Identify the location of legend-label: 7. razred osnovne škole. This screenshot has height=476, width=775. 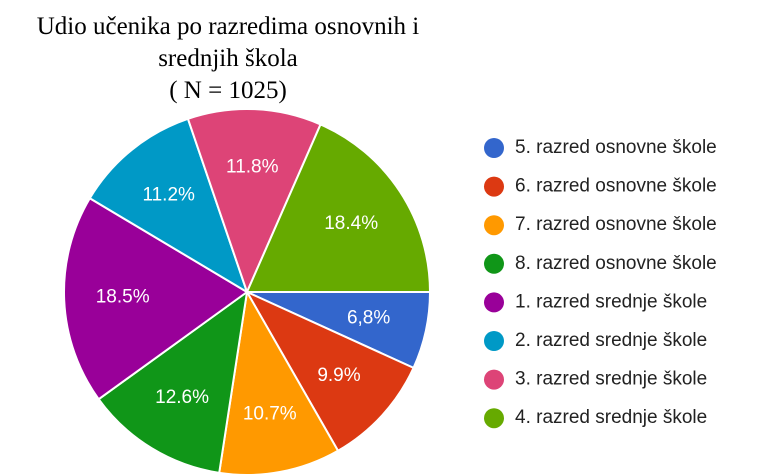
(616, 224).